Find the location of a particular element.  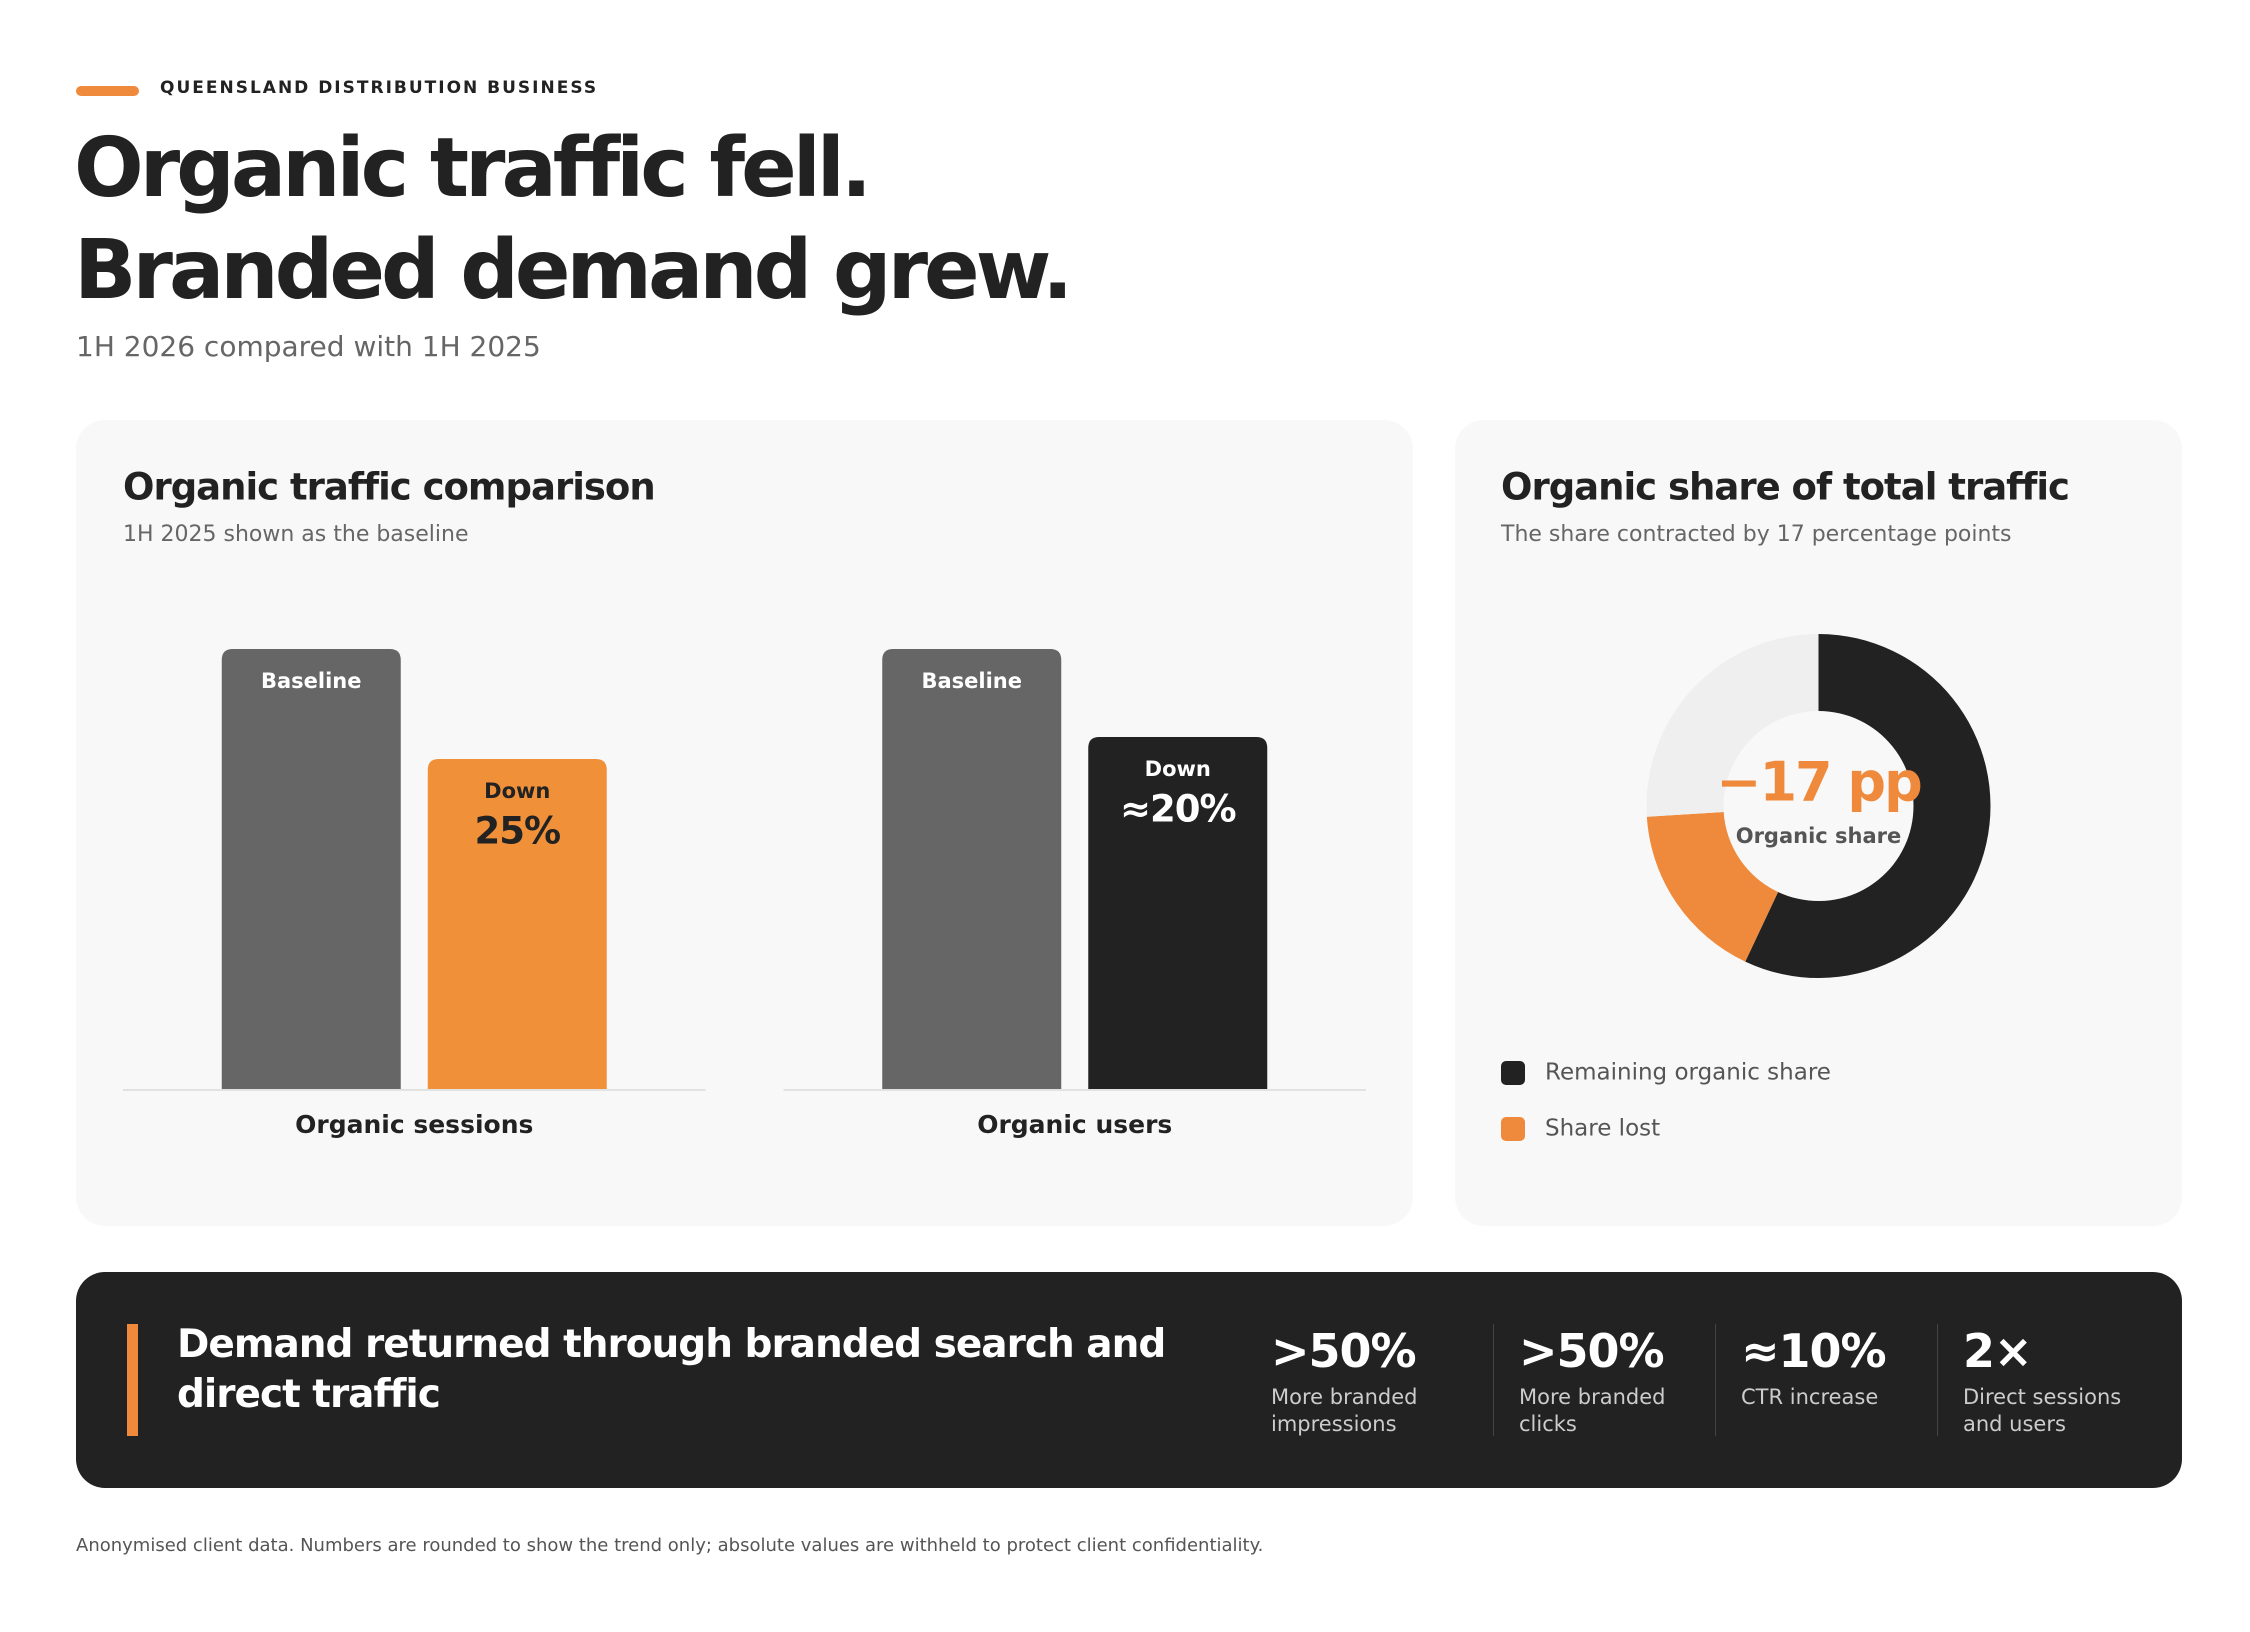

eyebrow-accent is located at coordinates (107, 91).